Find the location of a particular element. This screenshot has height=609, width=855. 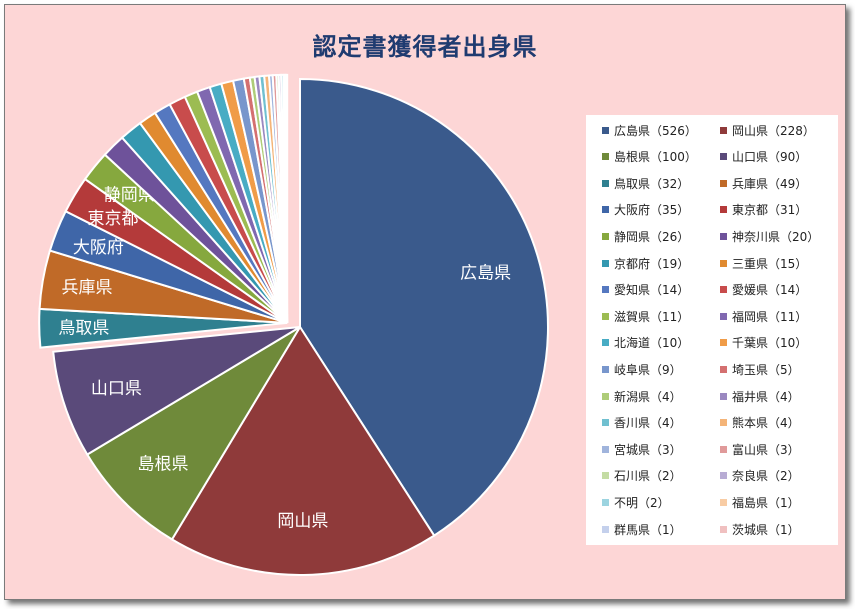

legend-label: 鳥取県（32） is located at coordinates (652, 183).